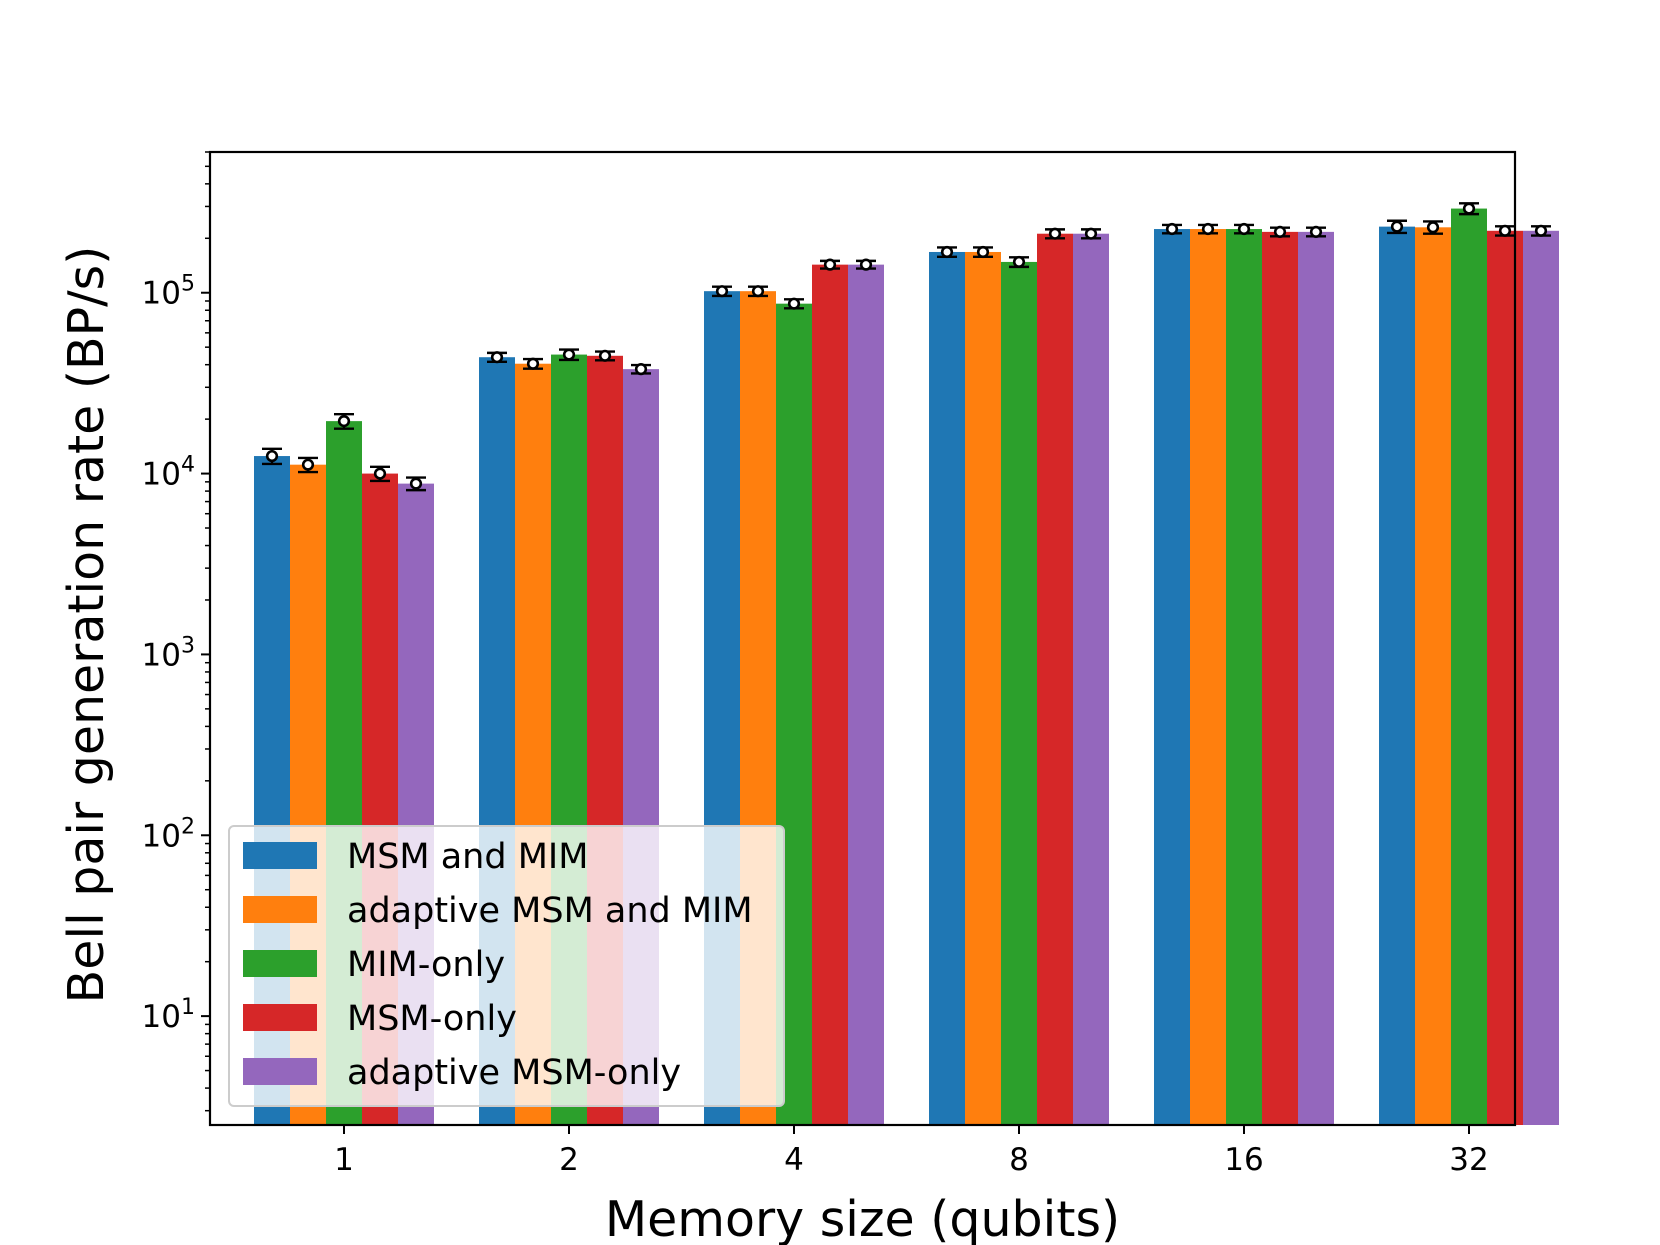 The image size is (1660, 1245). I want to click on x-tick-label: 4, so click(794, 1160).